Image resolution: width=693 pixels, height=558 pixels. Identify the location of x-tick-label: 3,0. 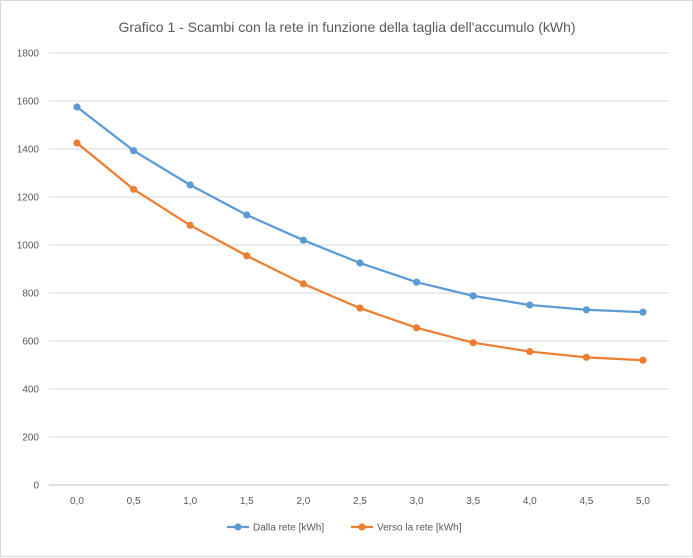
(417, 501).